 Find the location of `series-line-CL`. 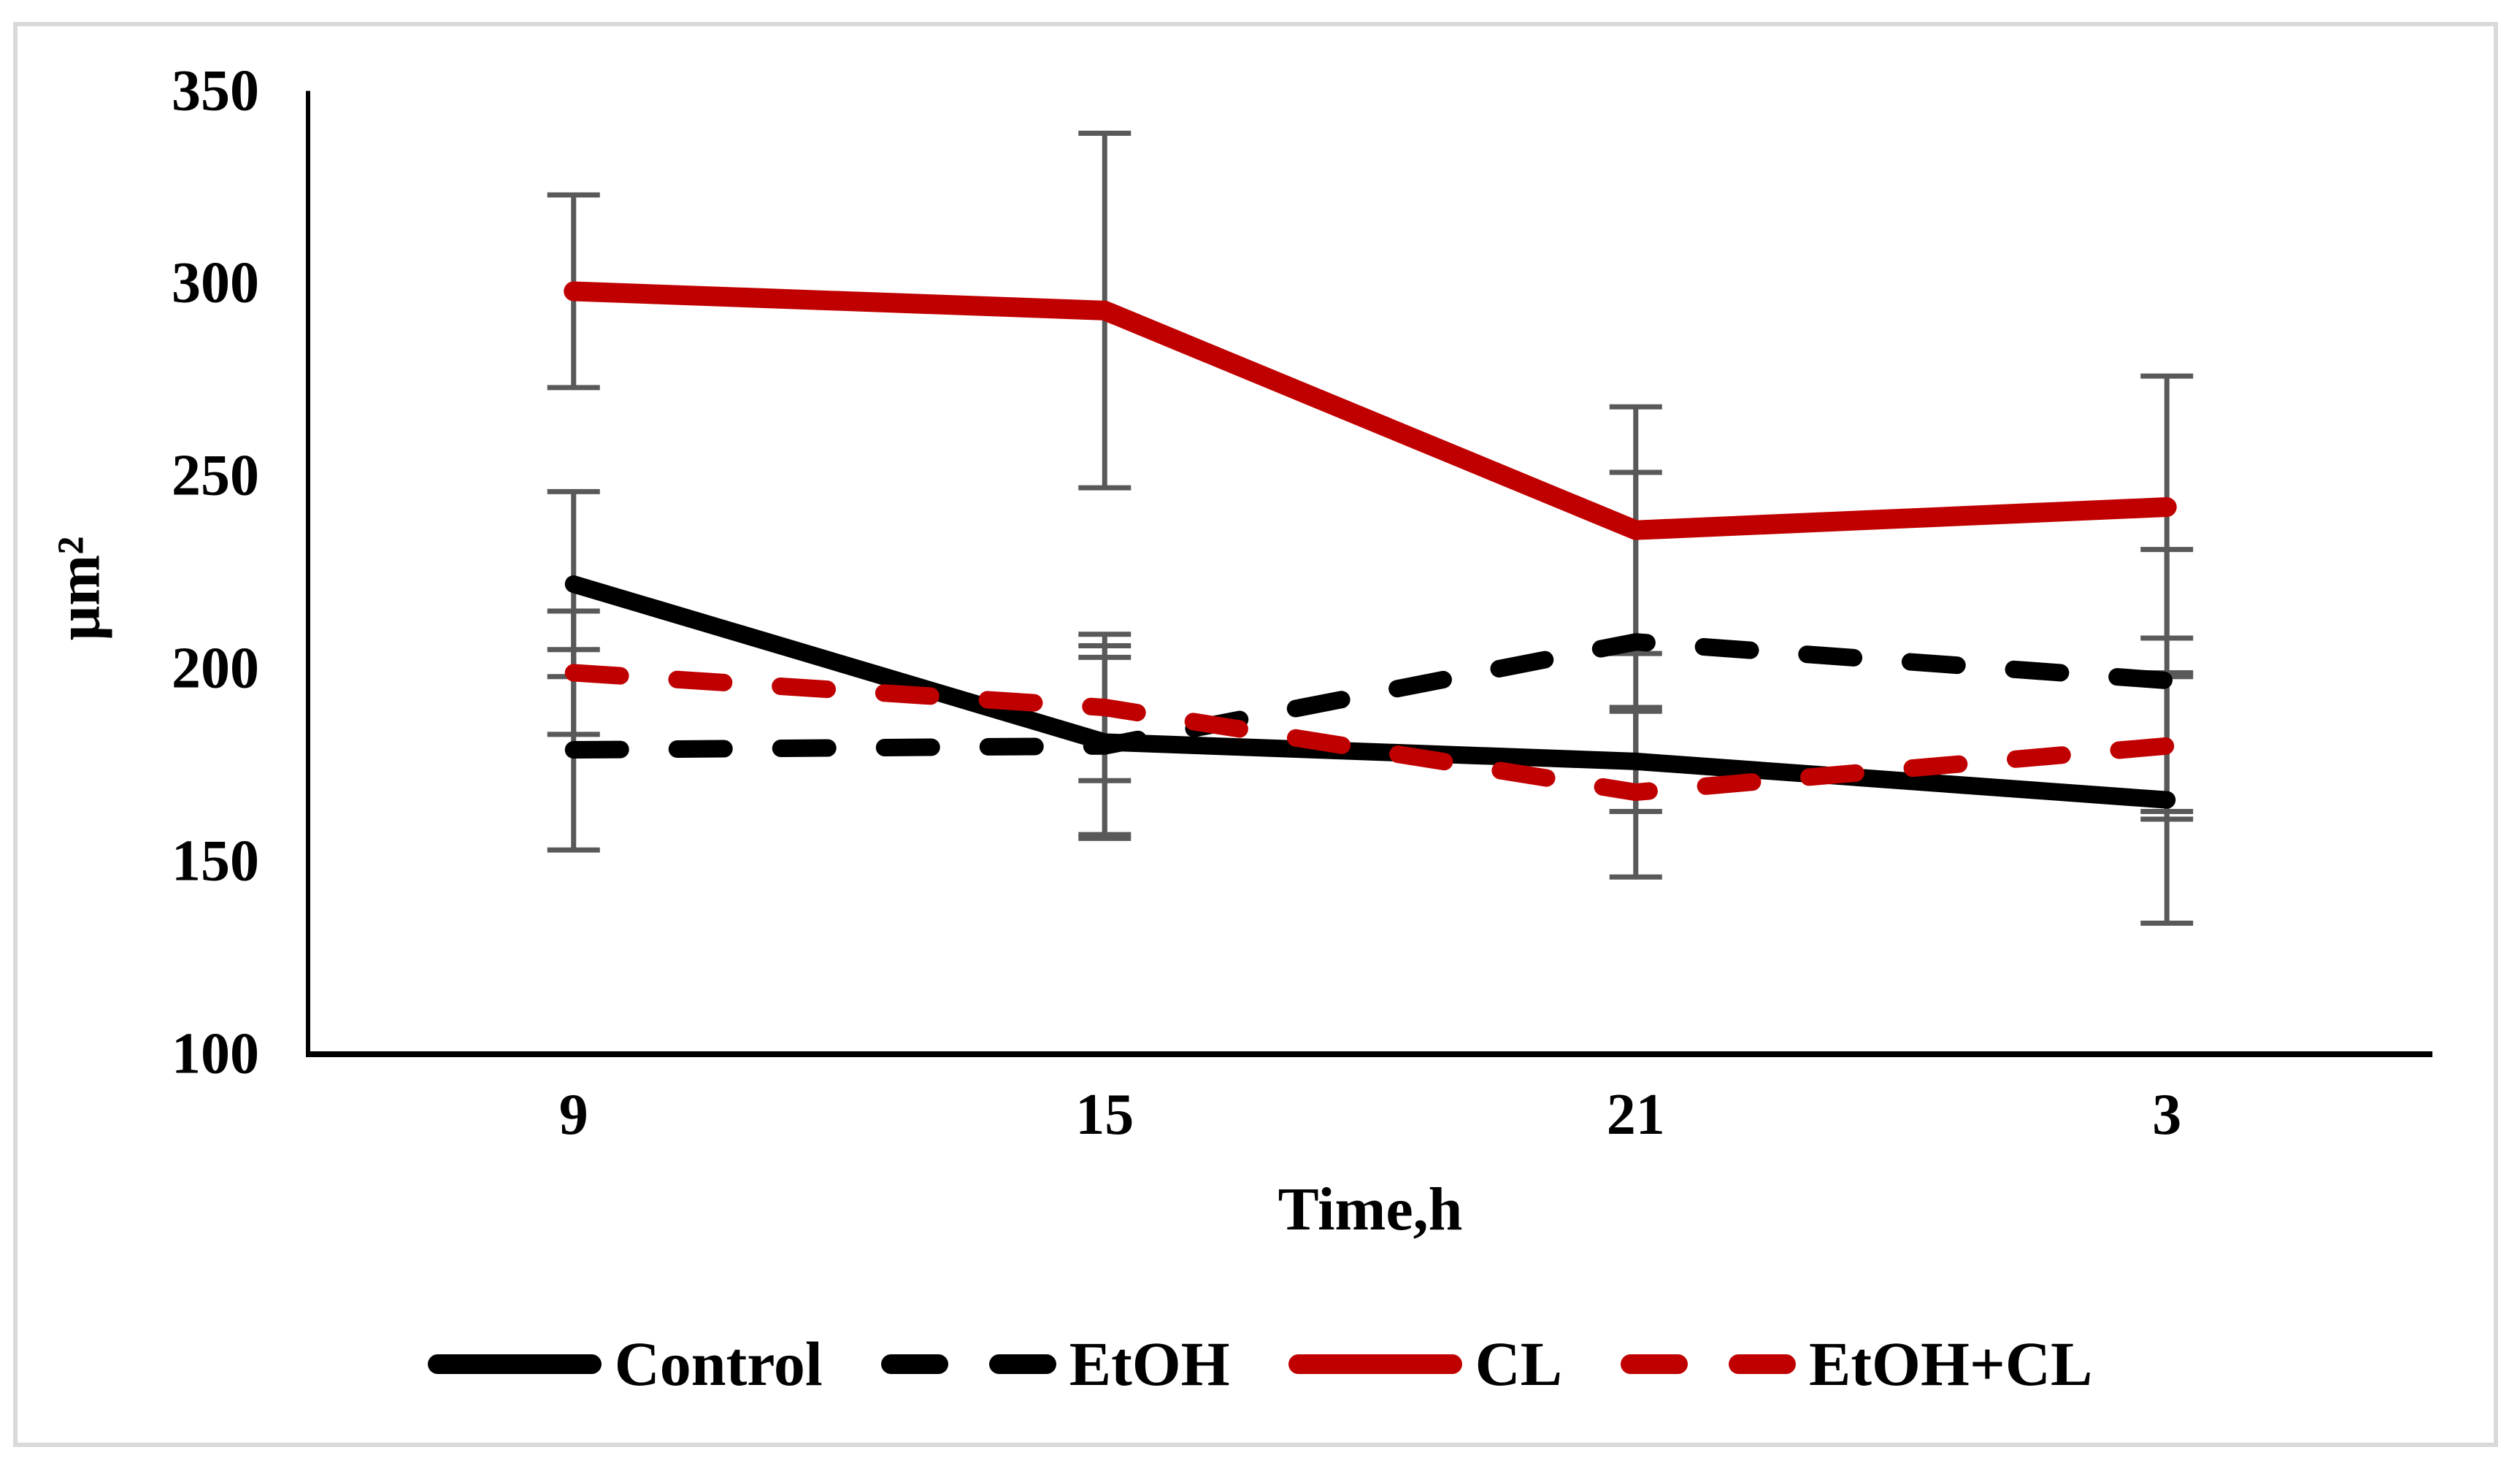

series-line-CL is located at coordinates (1370, 410).